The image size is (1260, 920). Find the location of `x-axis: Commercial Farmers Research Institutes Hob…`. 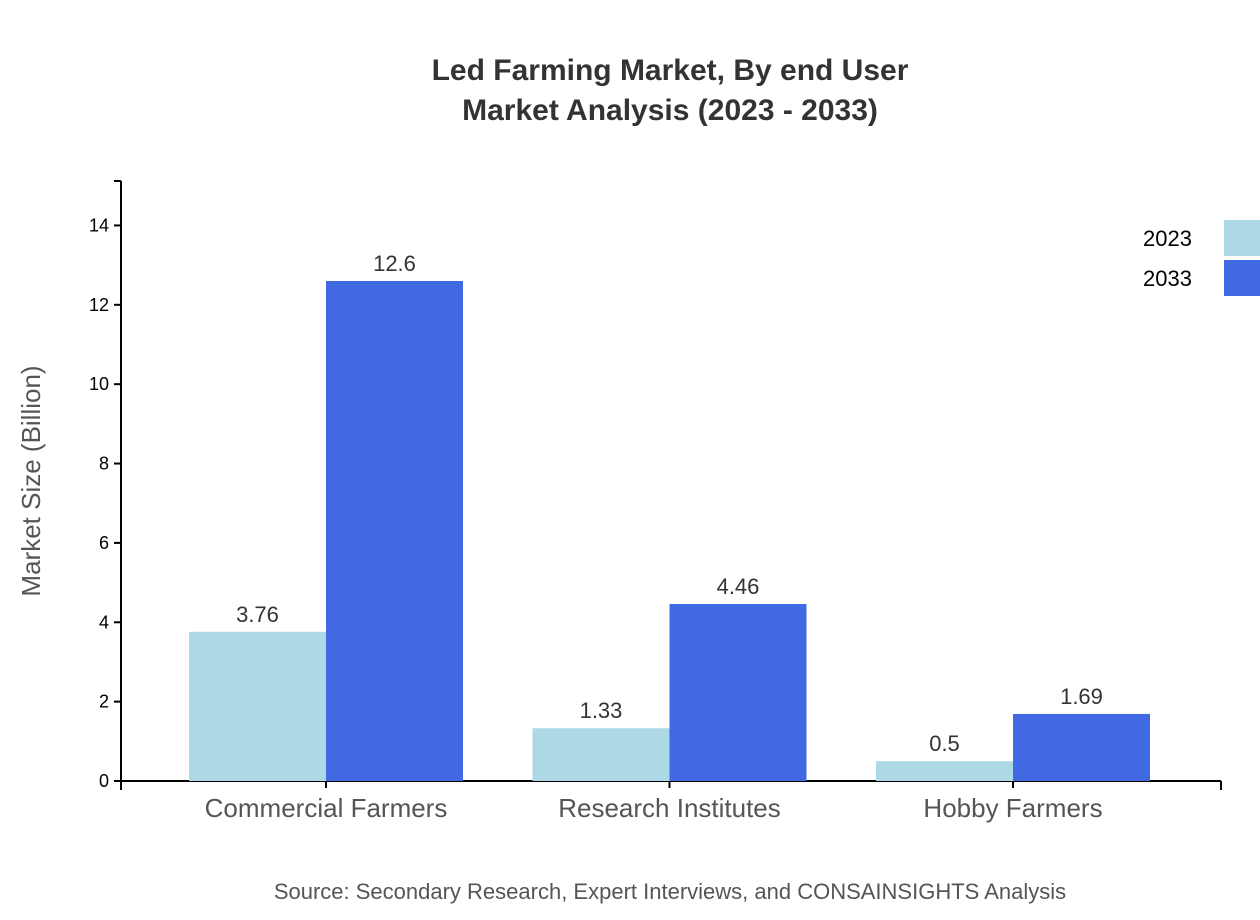

x-axis: Commercial Farmers Research Institutes Hob… is located at coordinates (671, 801).